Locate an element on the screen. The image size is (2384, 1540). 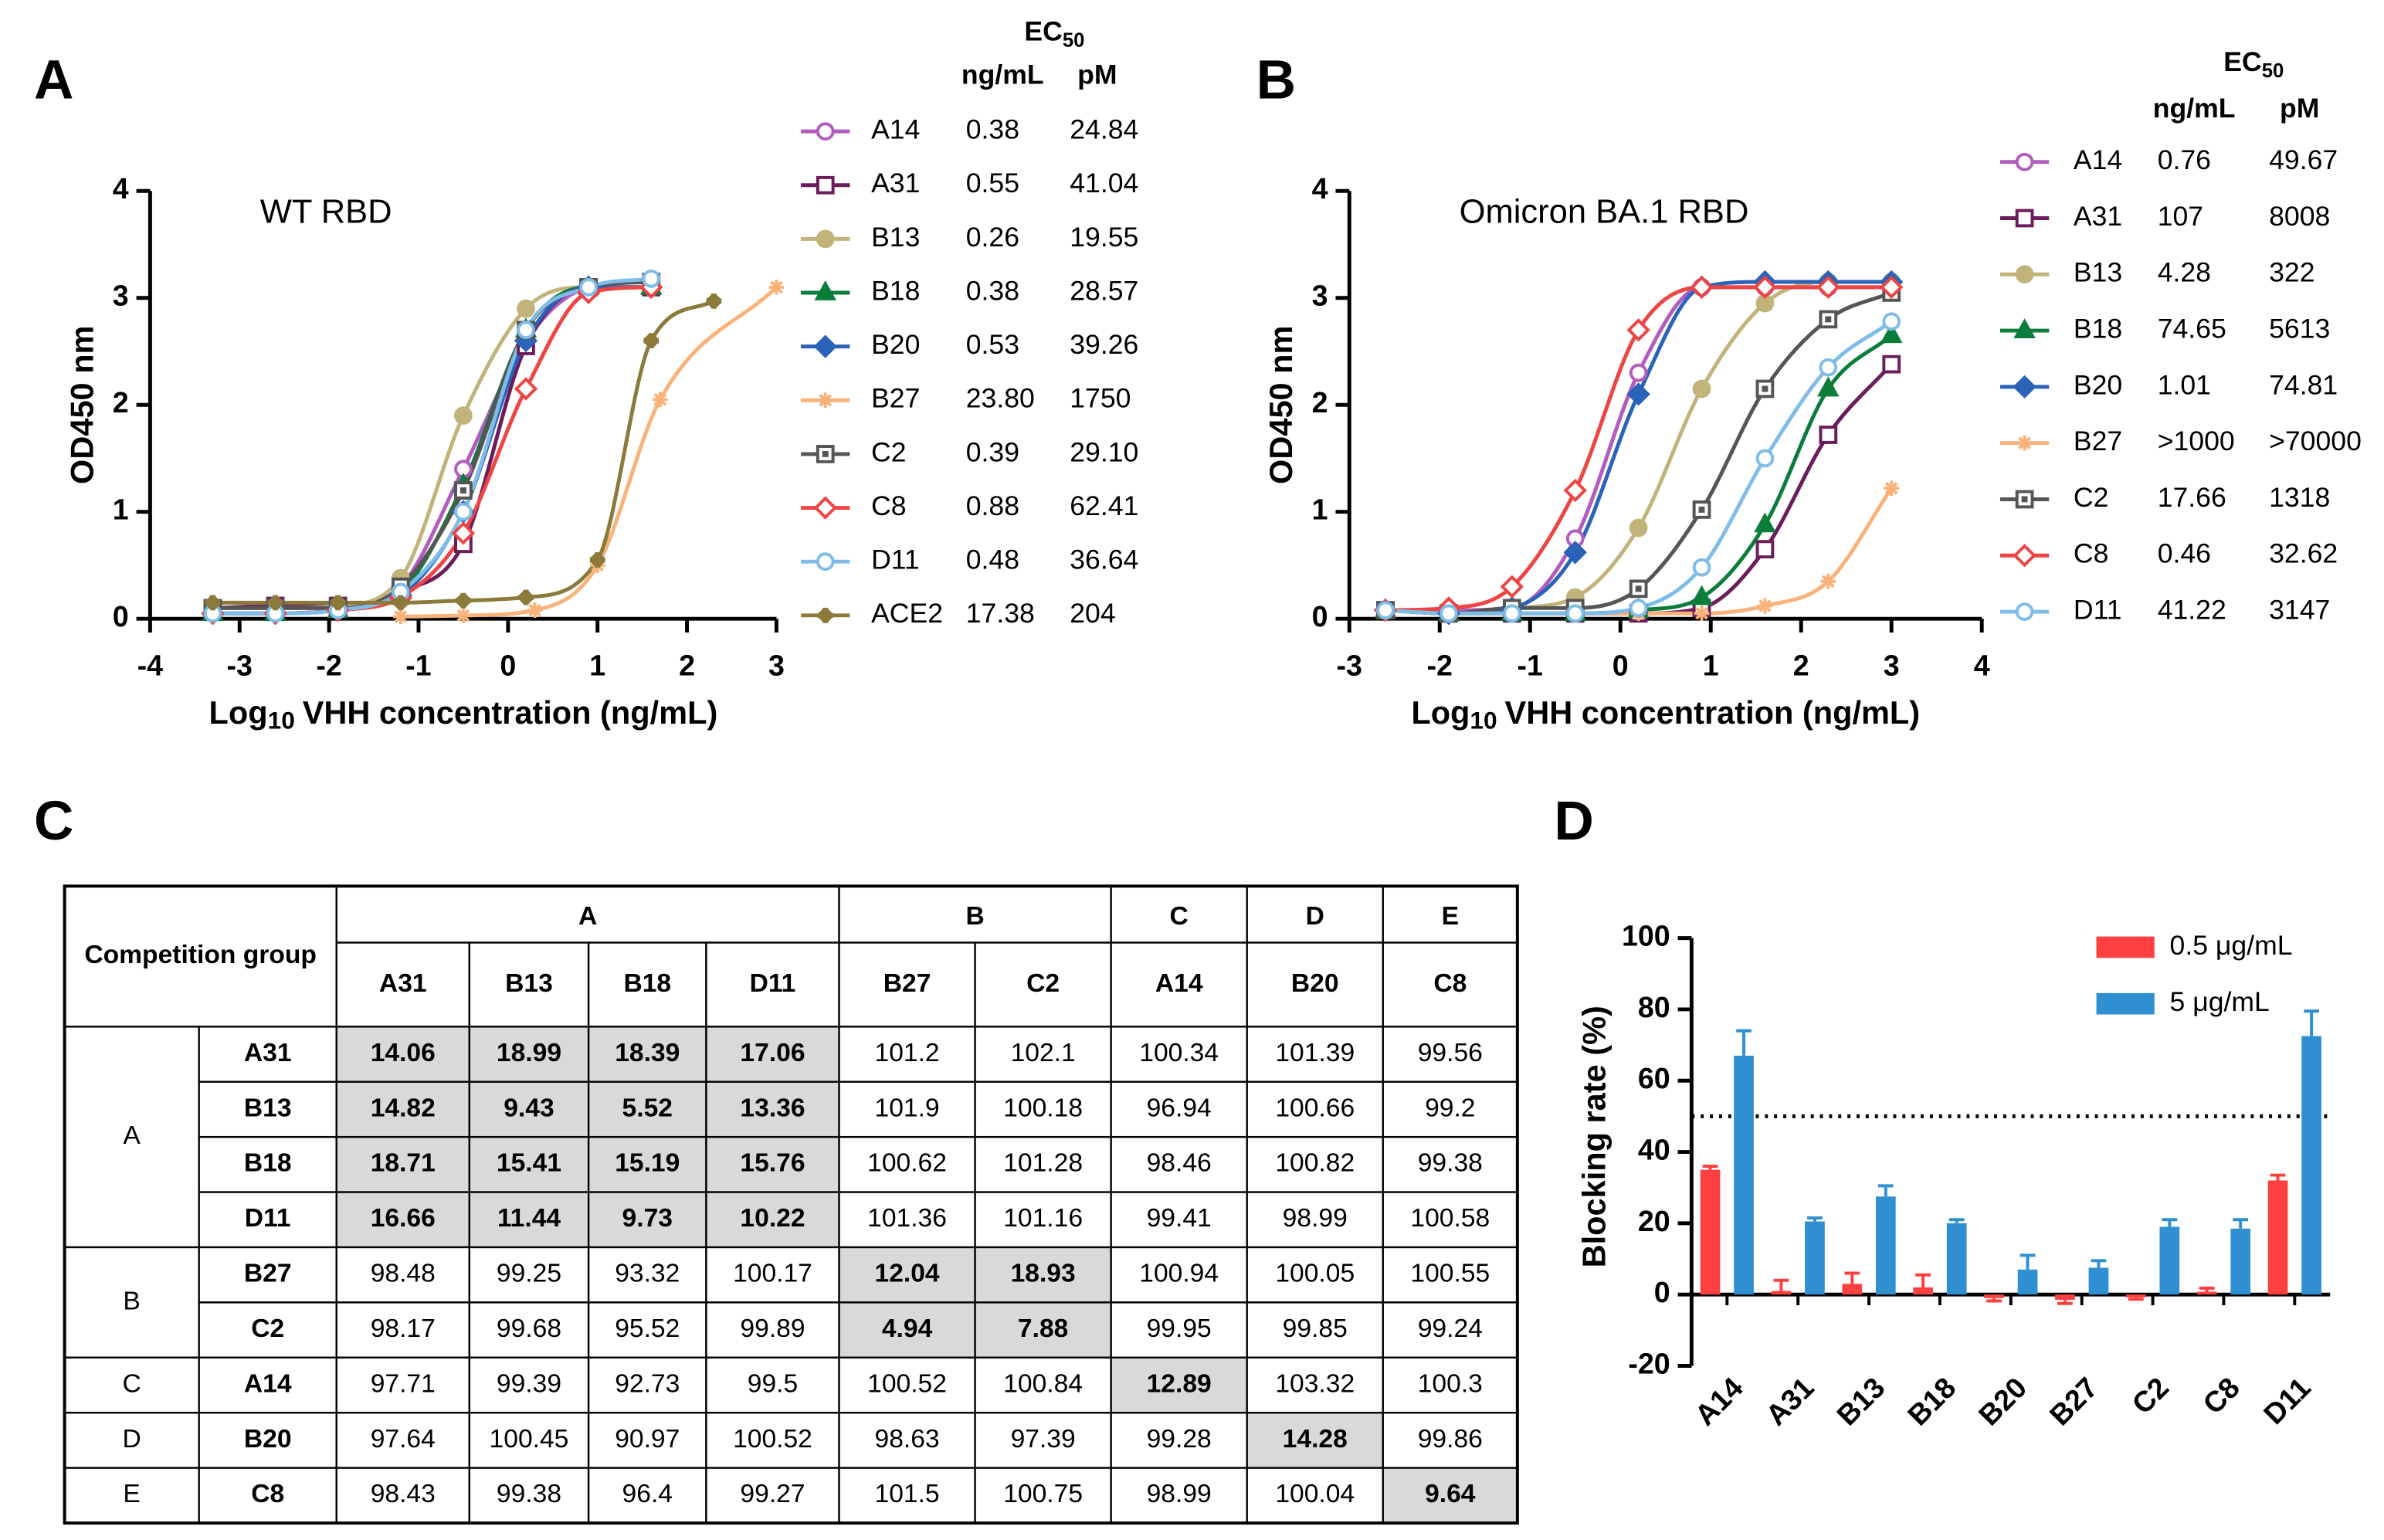
table-value: 98.63 is located at coordinates (907, 1439).